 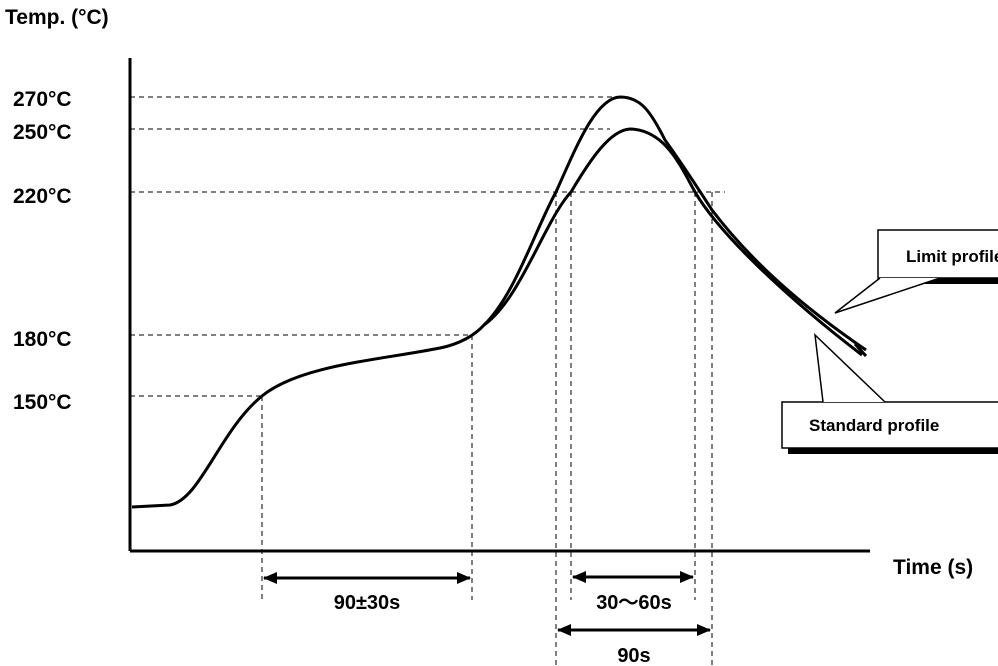 What do you see at coordinates (634, 603) in the screenshot?
I see `above220-label: 30～60s` at bounding box center [634, 603].